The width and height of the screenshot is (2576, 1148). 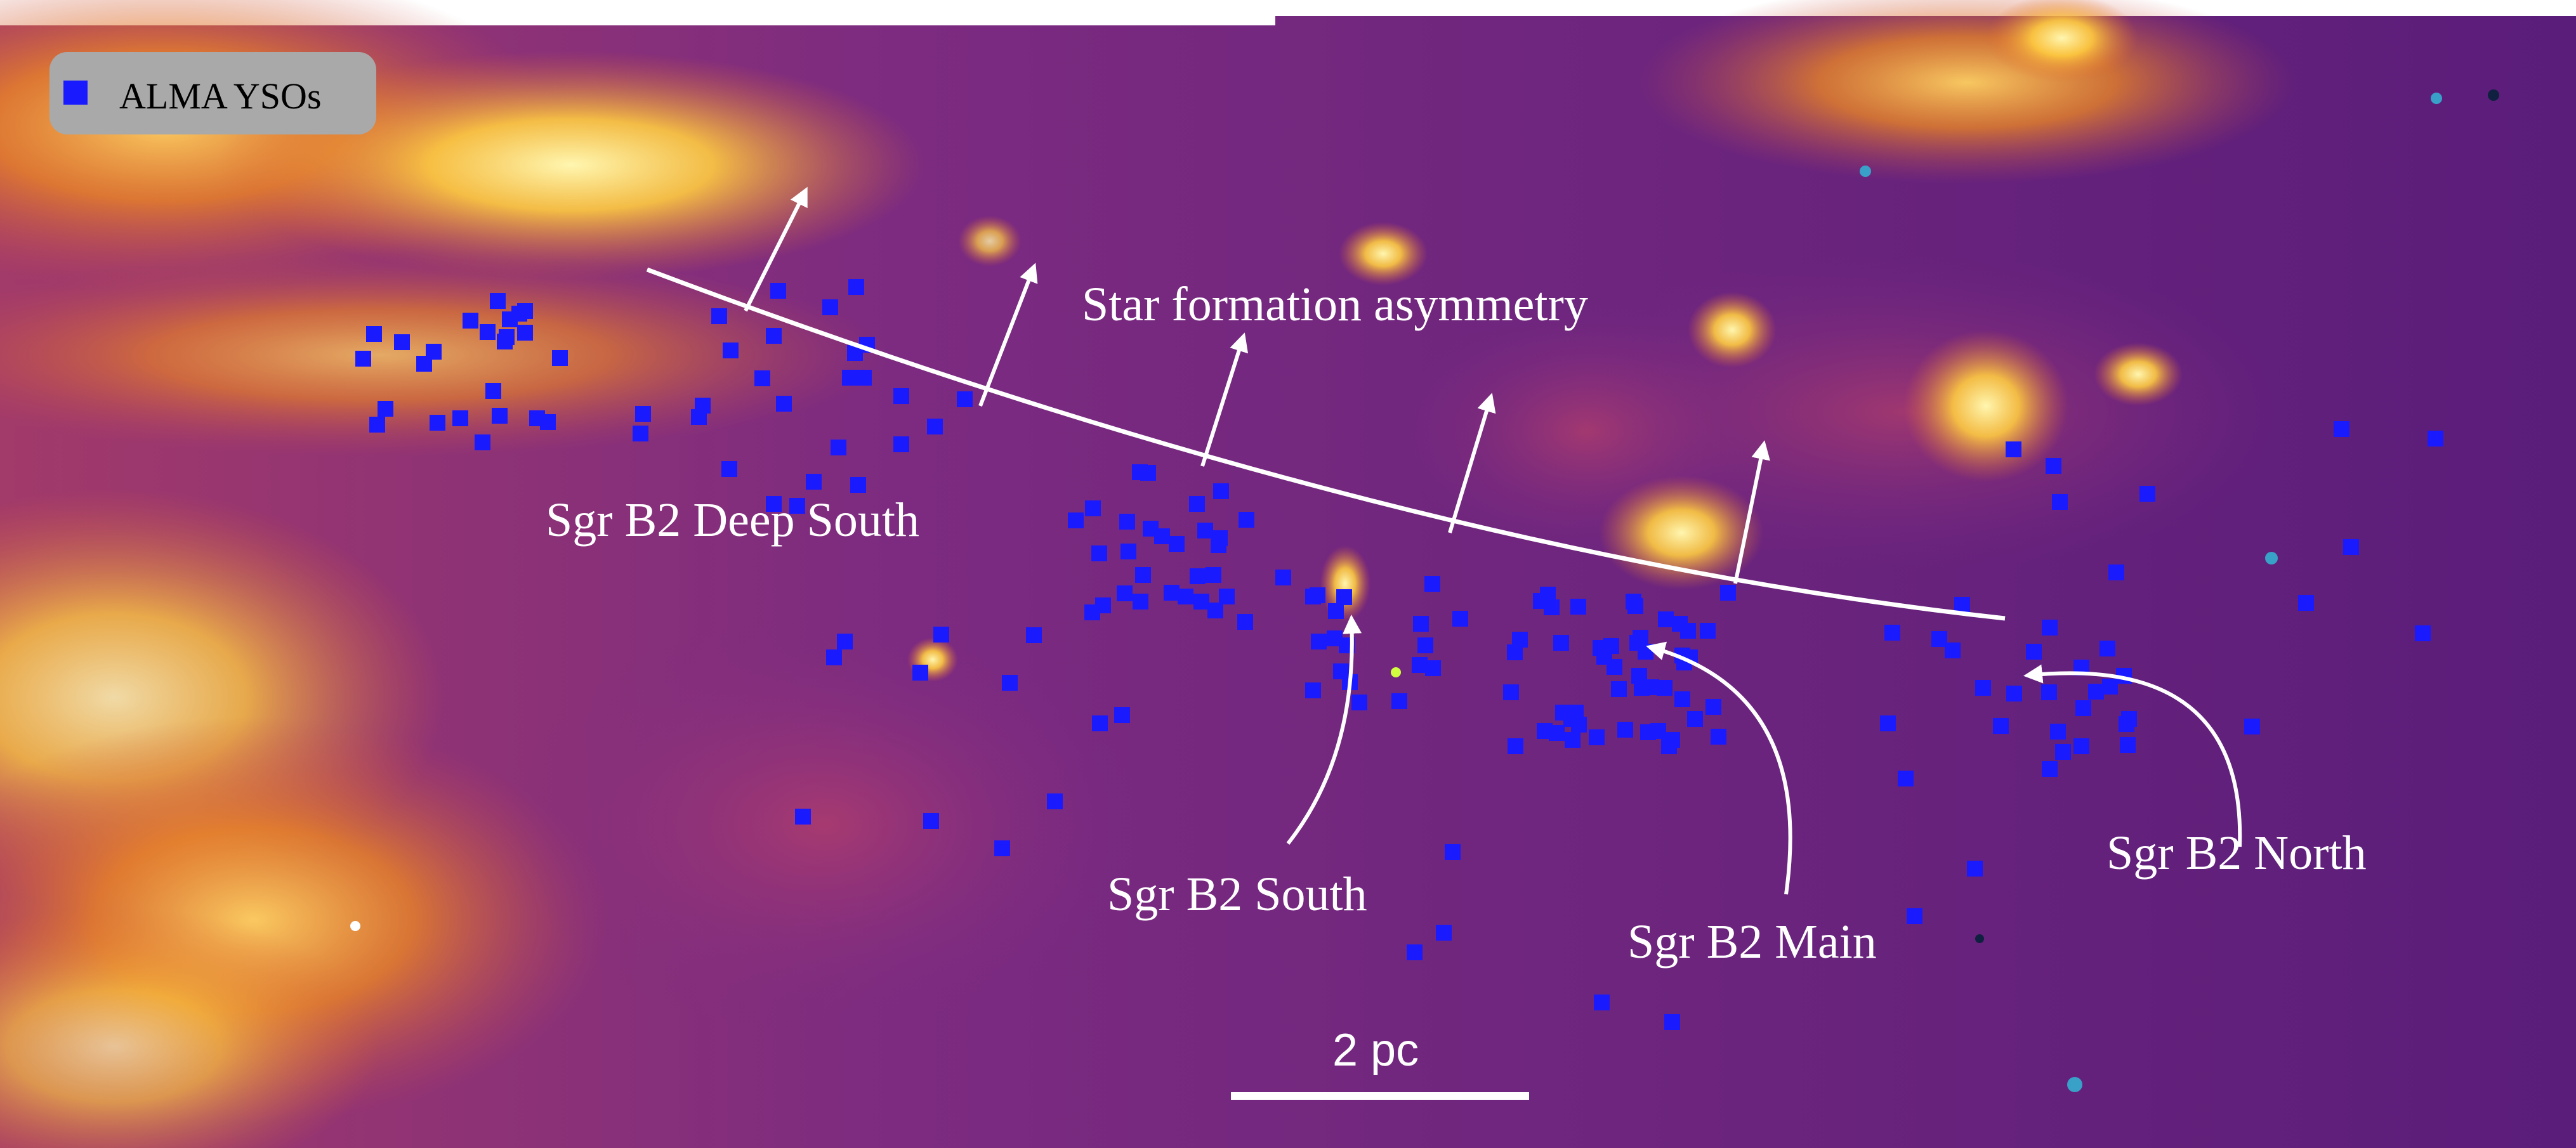 What do you see at coordinates (212, 93) in the screenshot?
I see `legend: ALMA YSOs` at bounding box center [212, 93].